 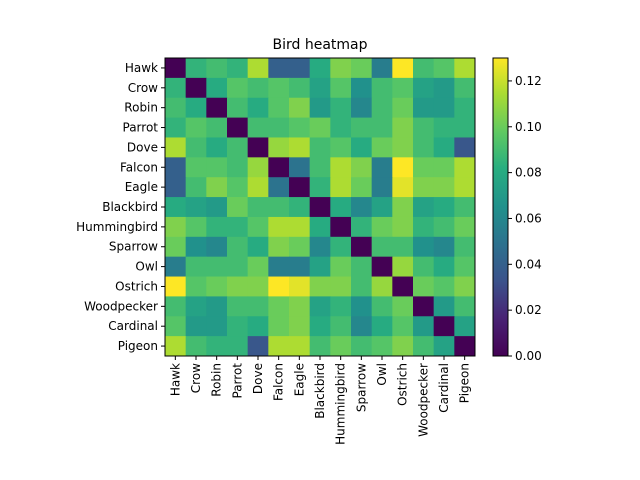 What do you see at coordinates (403, 384) in the screenshot?
I see `x-tick-label: Ostrich` at bounding box center [403, 384].